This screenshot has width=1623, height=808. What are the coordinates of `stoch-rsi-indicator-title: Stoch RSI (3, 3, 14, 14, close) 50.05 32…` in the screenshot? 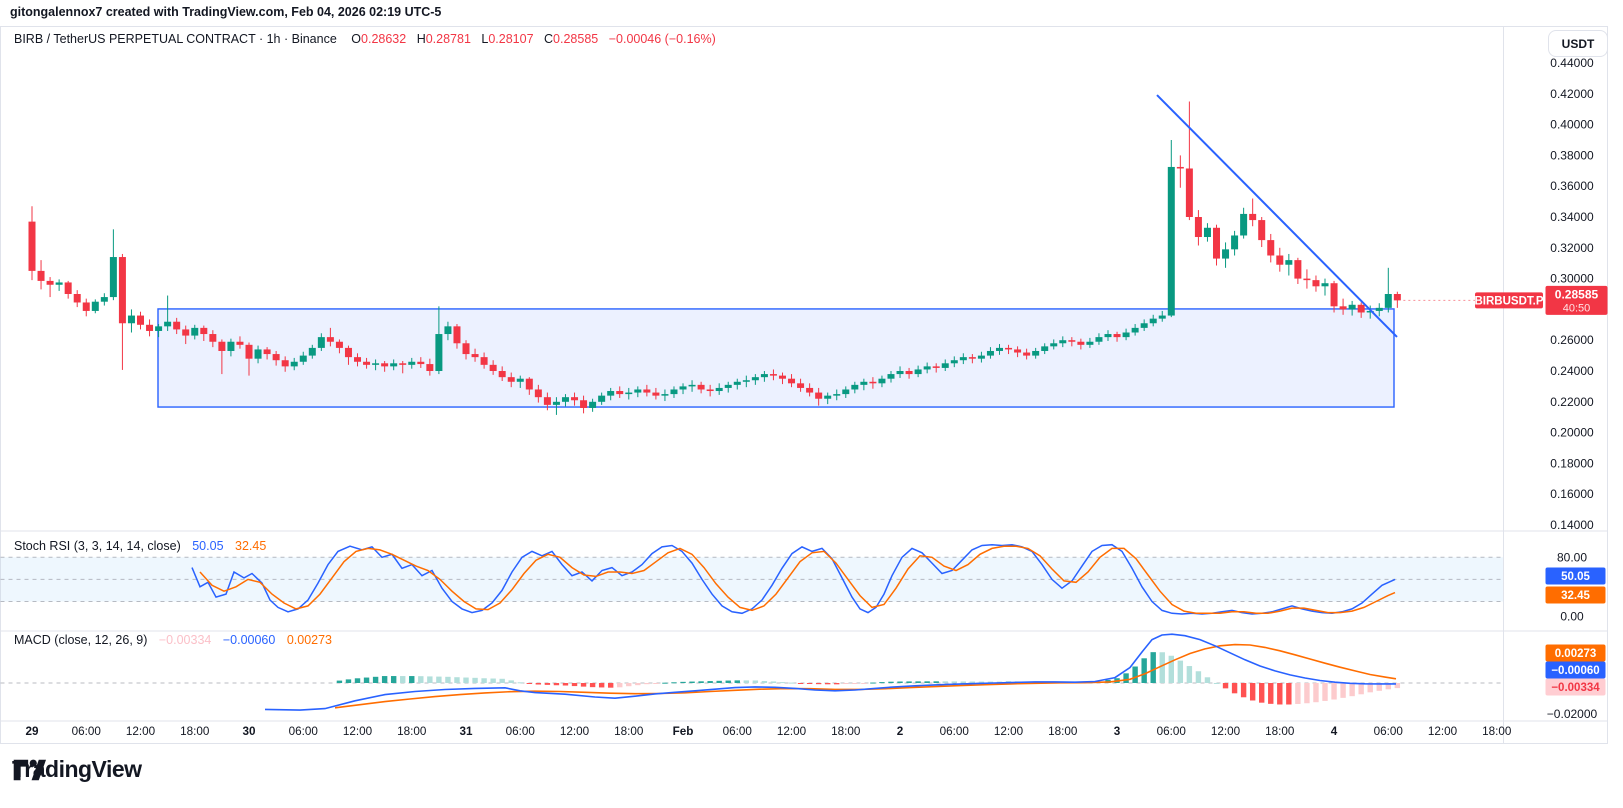 It's located at (140, 546).